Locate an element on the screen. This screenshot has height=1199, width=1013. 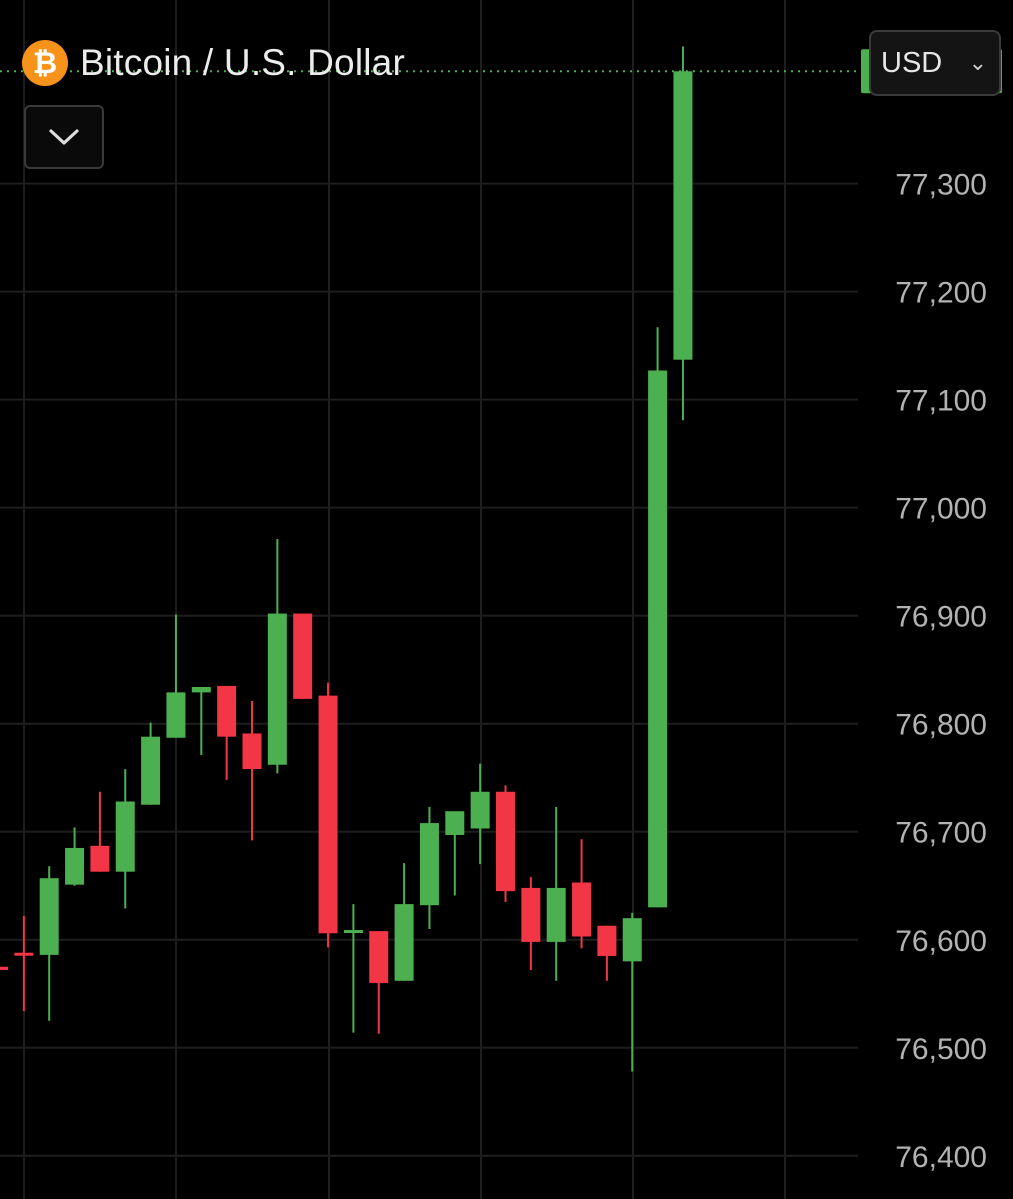
collapse-button is located at coordinates (64, 137).